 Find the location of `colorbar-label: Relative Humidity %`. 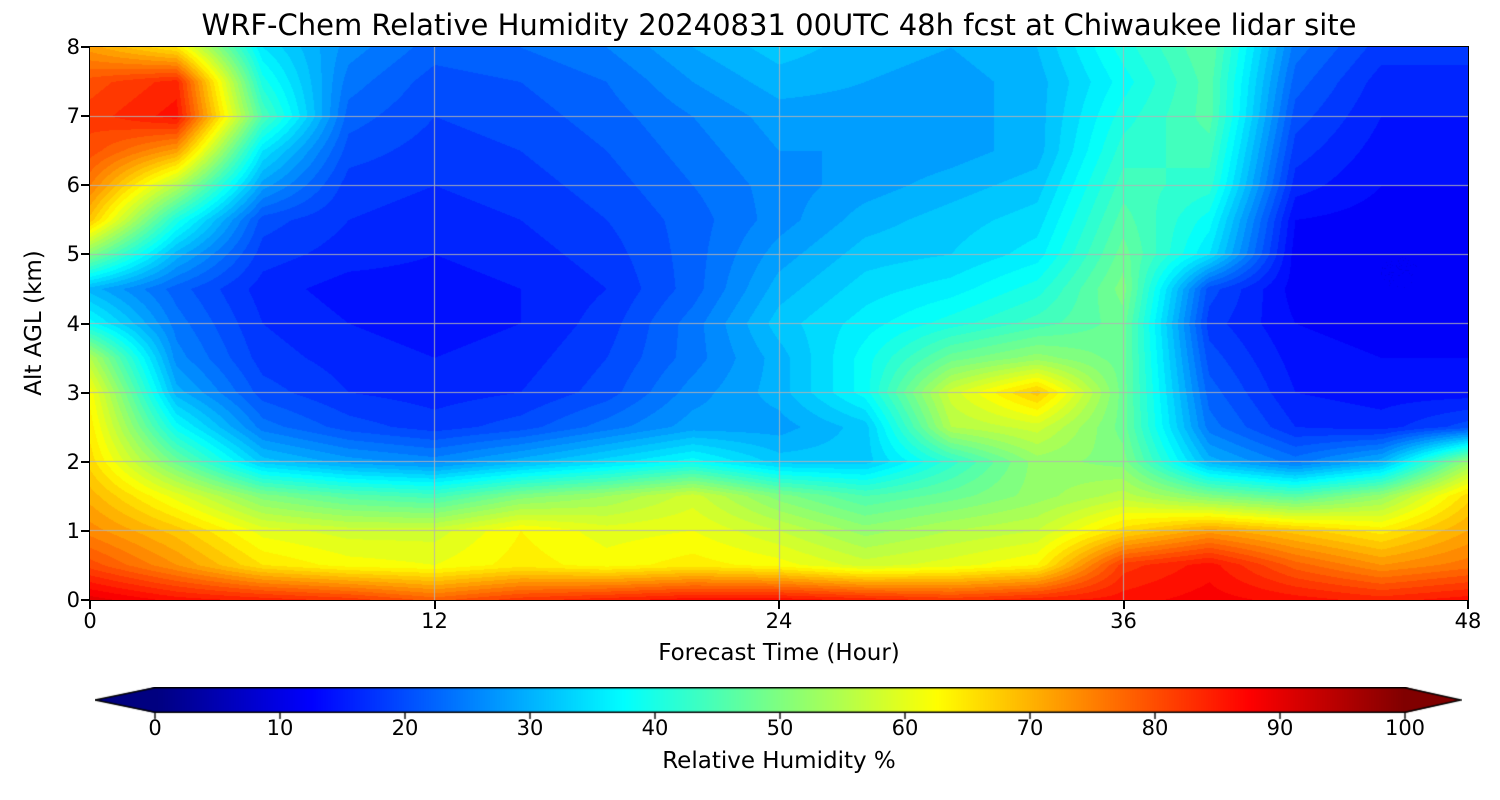

colorbar-label: Relative Humidity % is located at coordinates (779, 761).